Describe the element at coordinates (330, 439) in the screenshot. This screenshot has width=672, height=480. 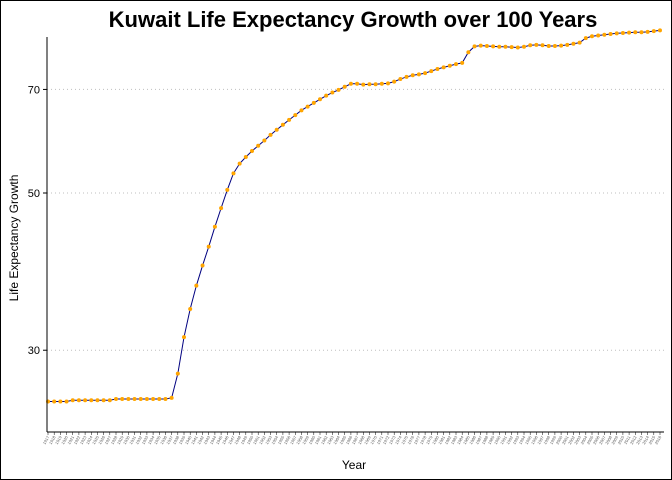
I see `x-tick-label: 1963` at that location.